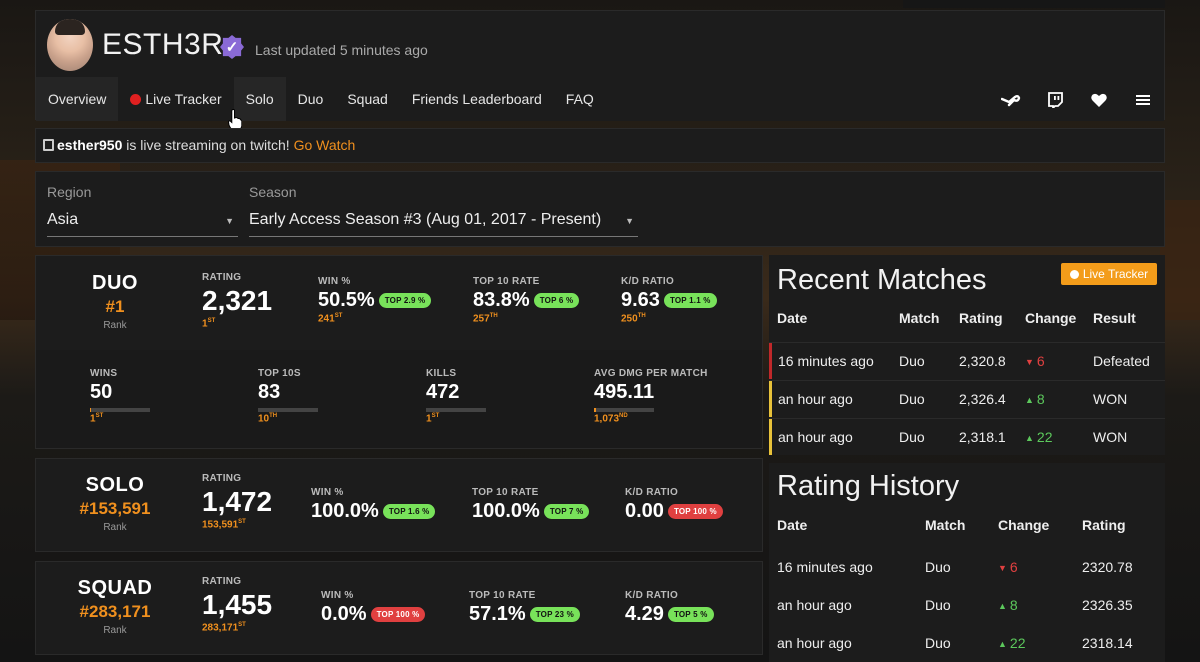 The image size is (1200, 662). What do you see at coordinates (580, 99) in the screenshot?
I see `tab-faq: FAQ` at bounding box center [580, 99].